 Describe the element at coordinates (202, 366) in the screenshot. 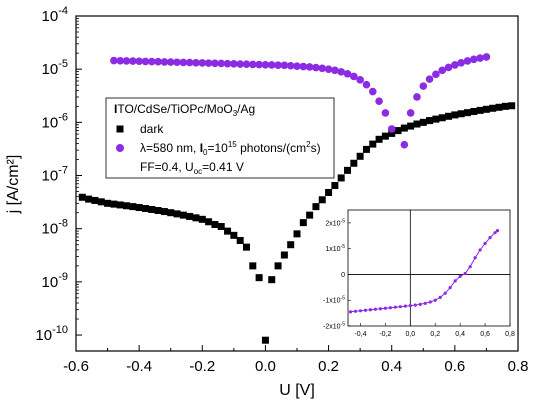

I see `x-tick-label: -0.2` at that location.